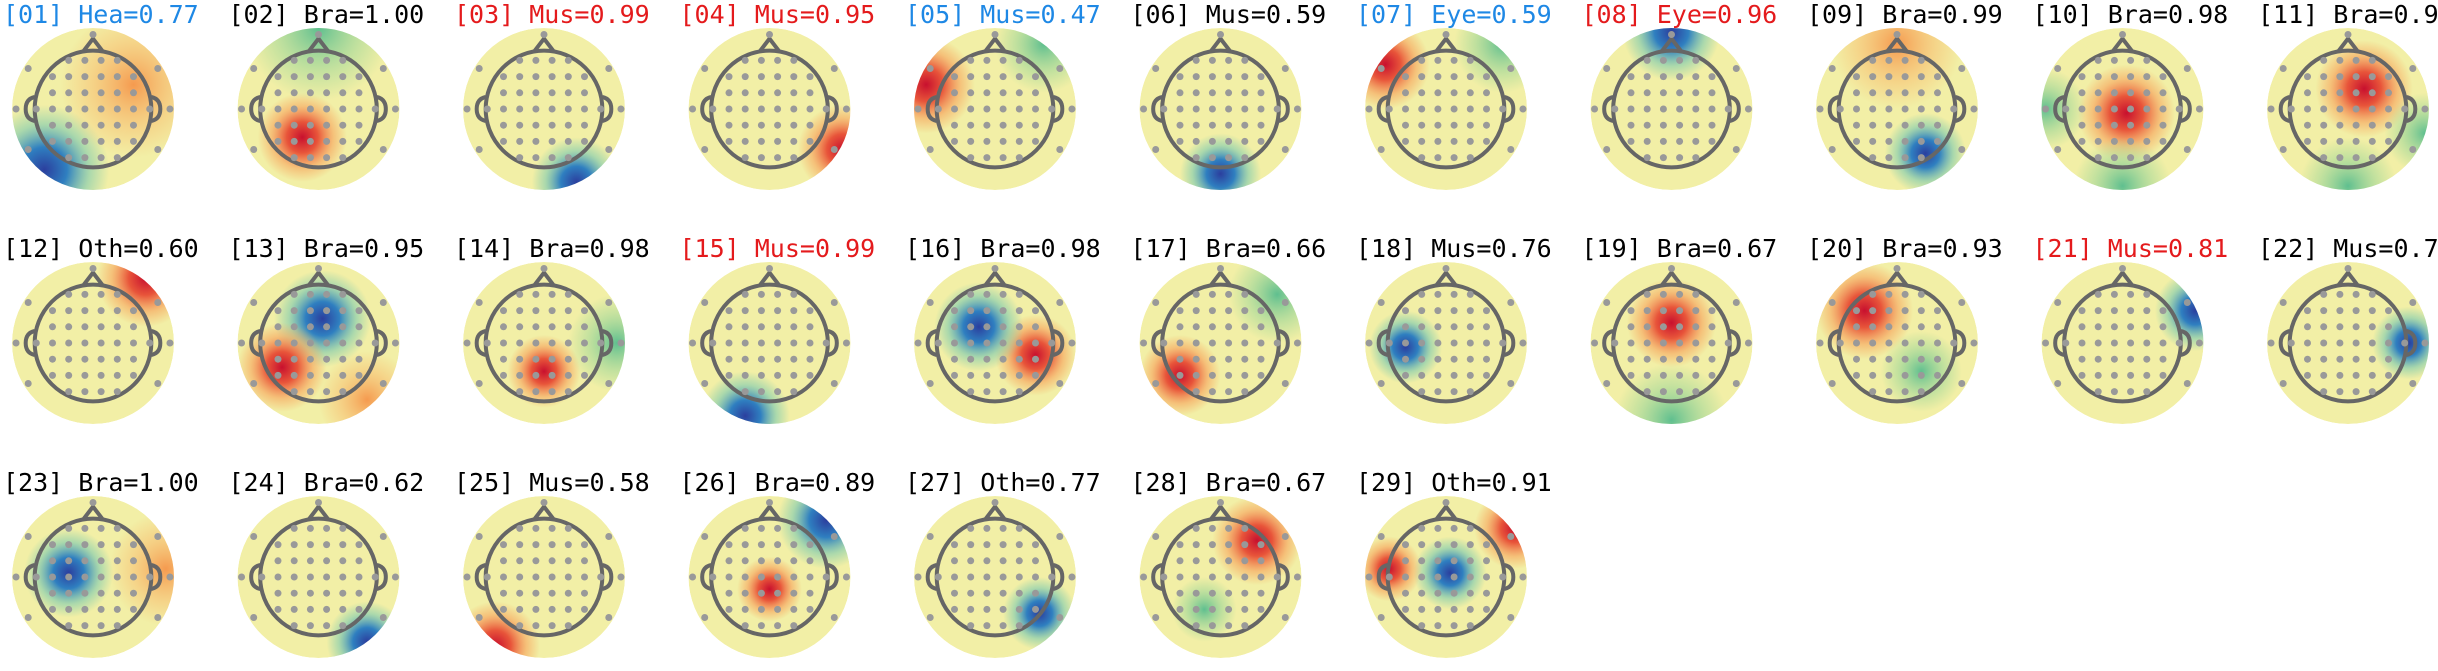 The height and width of the screenshot is (671, 2438). Describe the element at coordinates (1671, 44) in the screenshot. I see `nose` at that location.